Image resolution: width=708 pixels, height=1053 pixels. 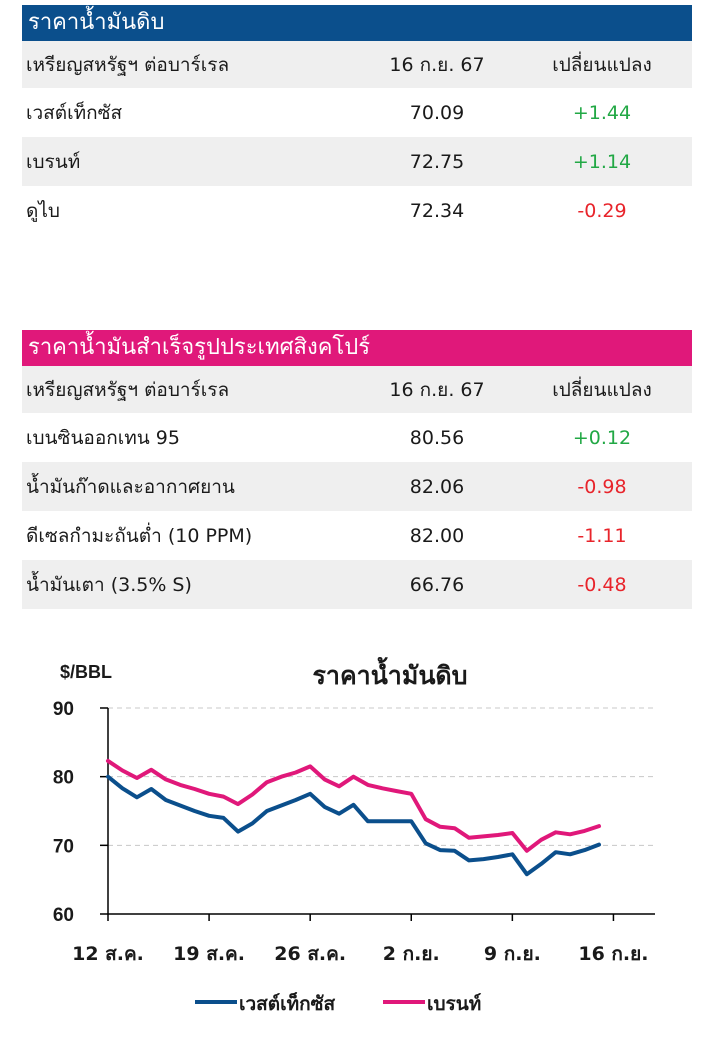 I want to click on price-value: 66.76, so click(x=437, y=584).